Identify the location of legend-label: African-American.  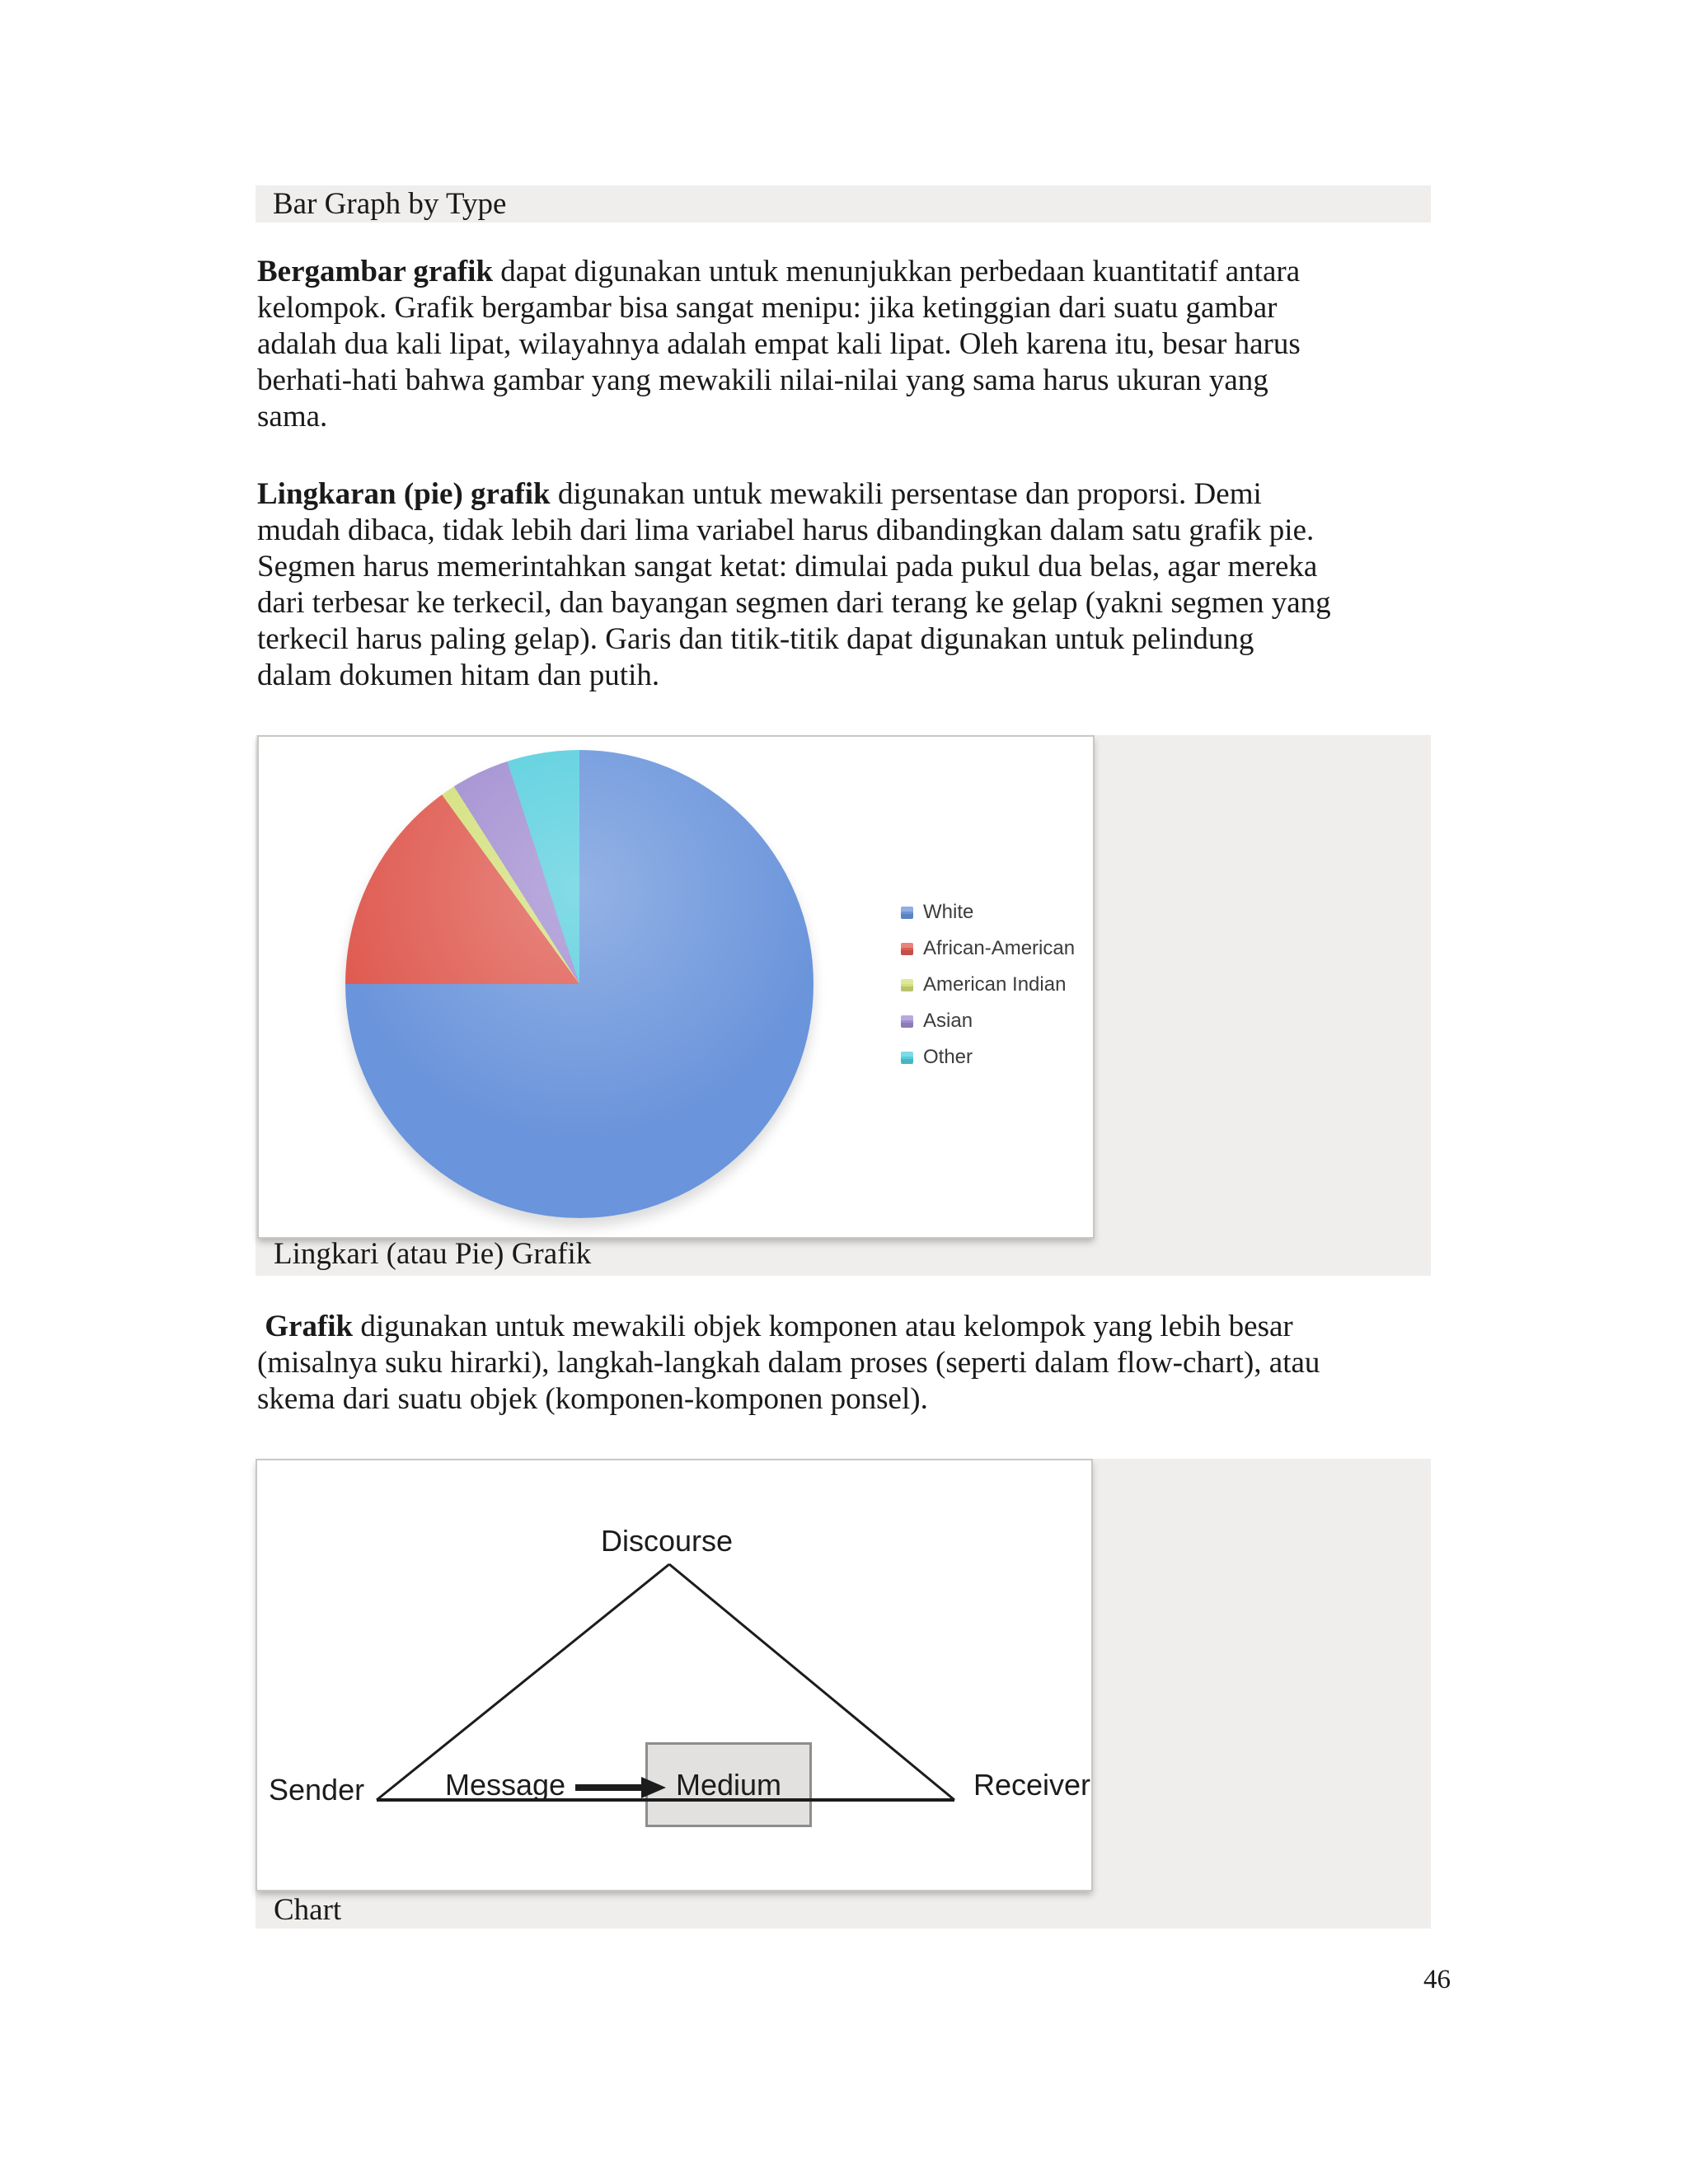
(999, 948).